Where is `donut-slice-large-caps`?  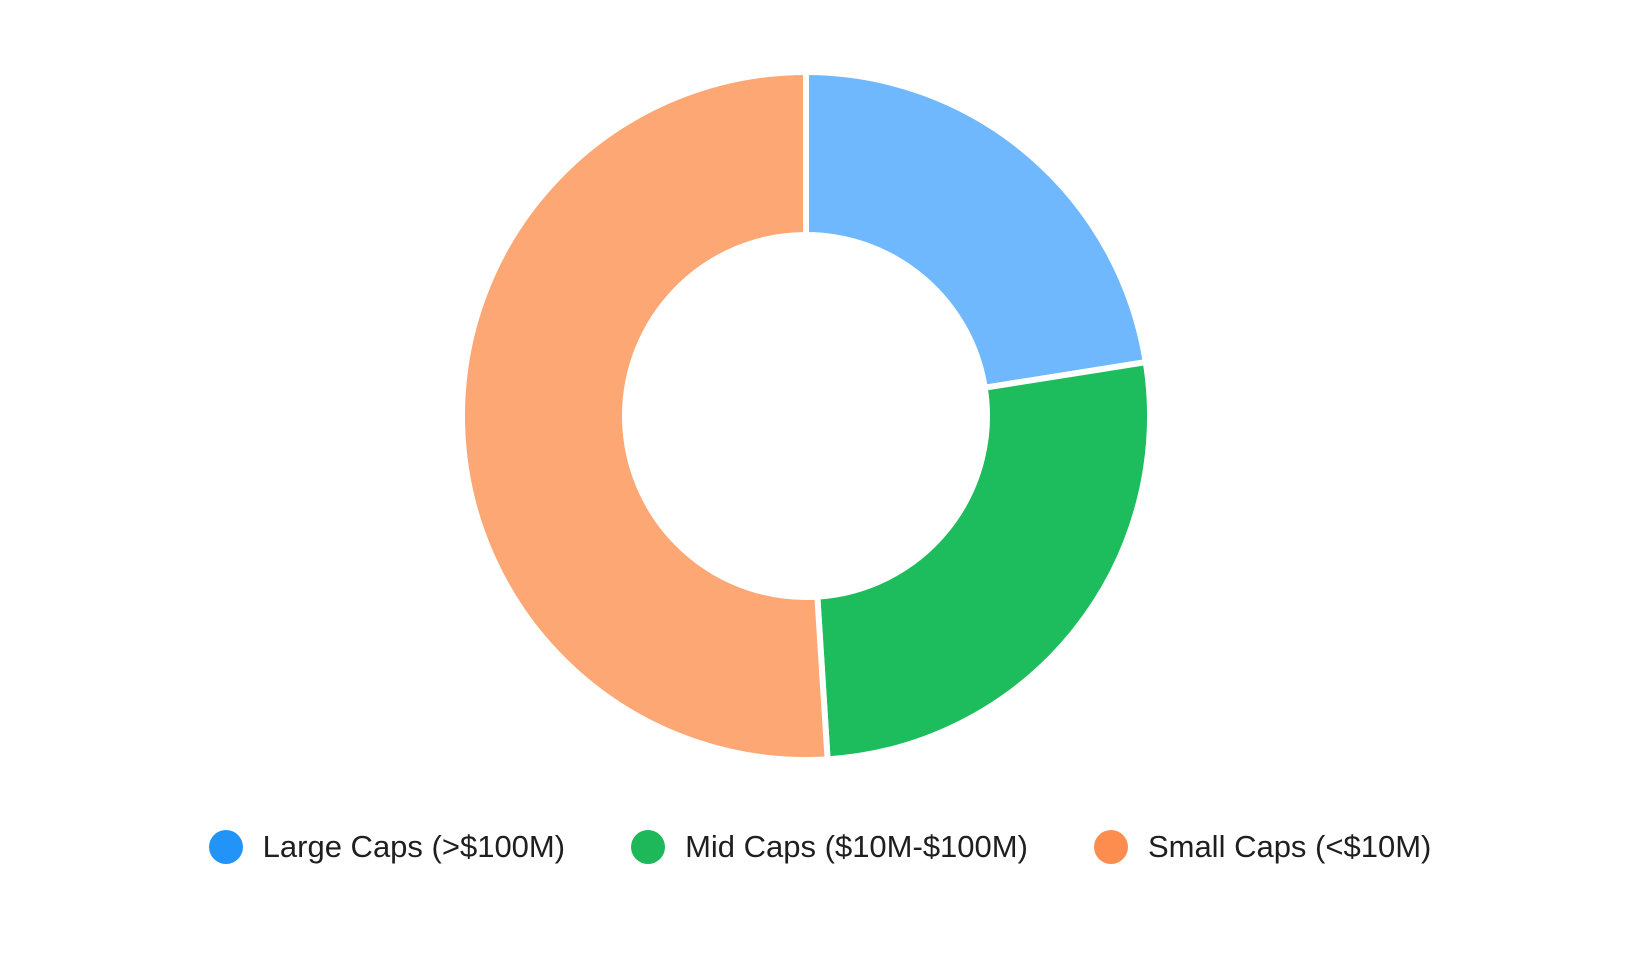
donut-slice-large-caps is located at coordinates (976, 230).